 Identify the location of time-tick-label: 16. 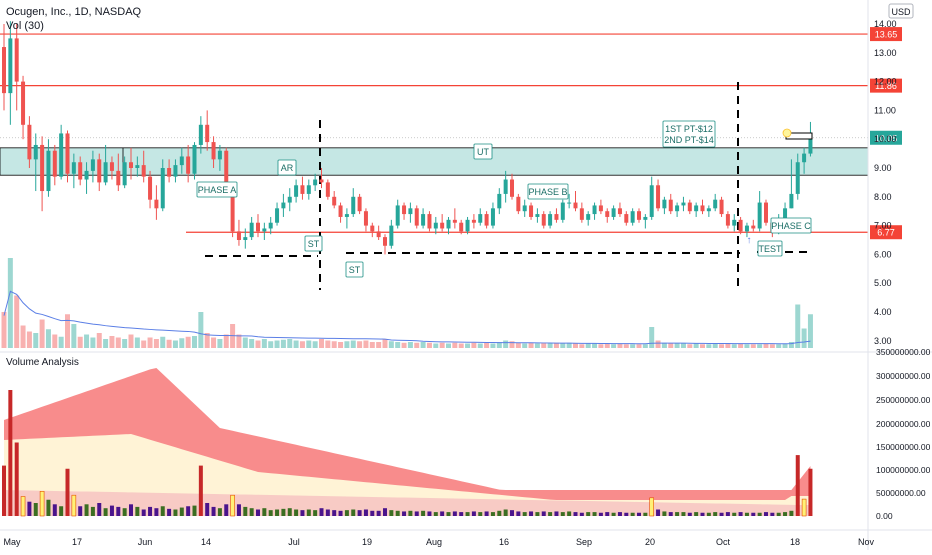
(504, 542).